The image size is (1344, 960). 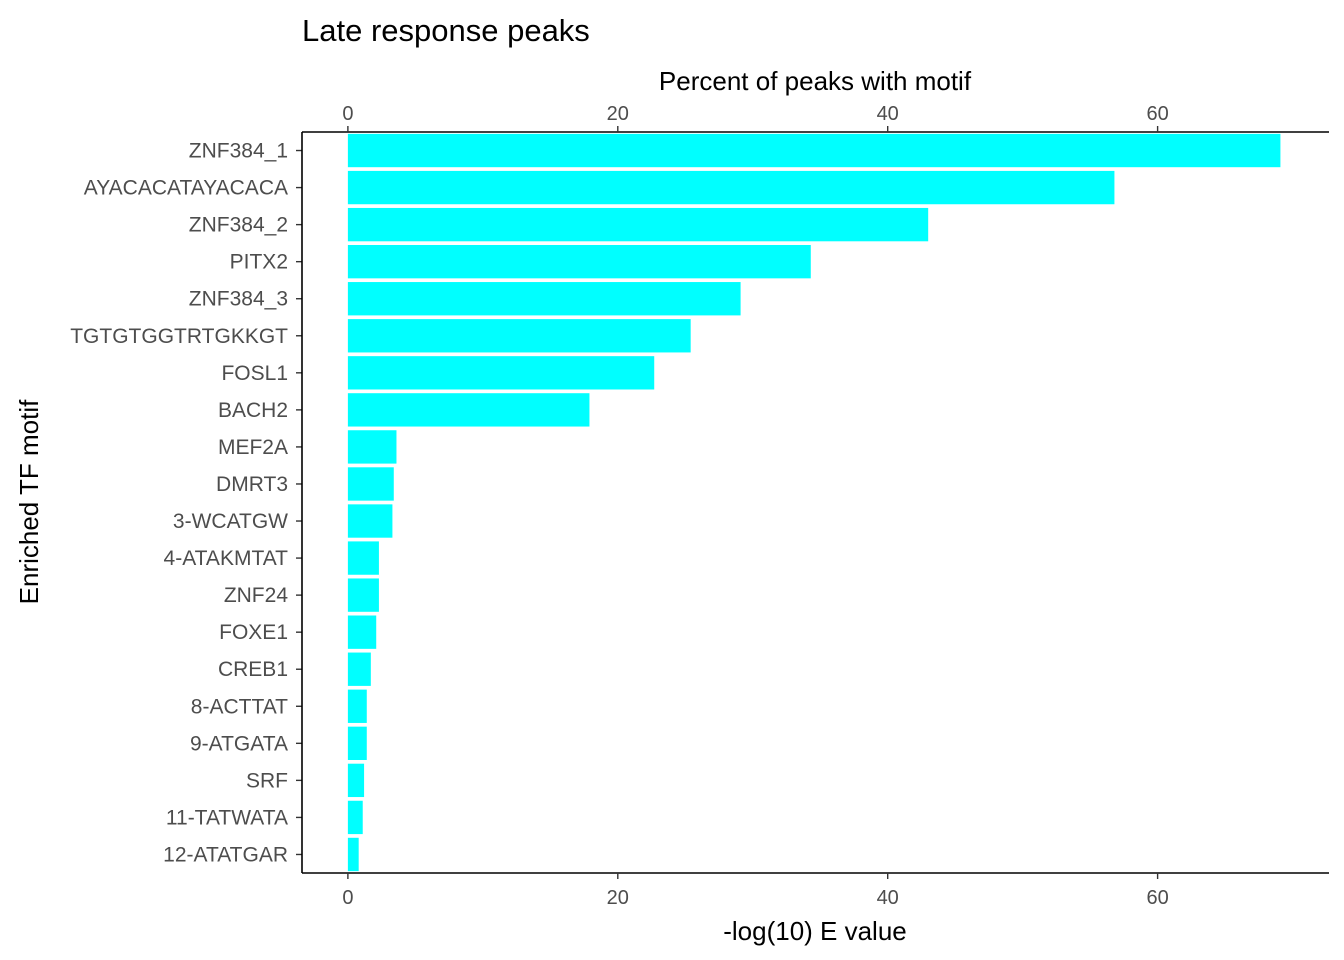 What do you see at coordinates (501, 373) in the screenshot?
I see `bar-fosl1` at bounding box center [501, 373].